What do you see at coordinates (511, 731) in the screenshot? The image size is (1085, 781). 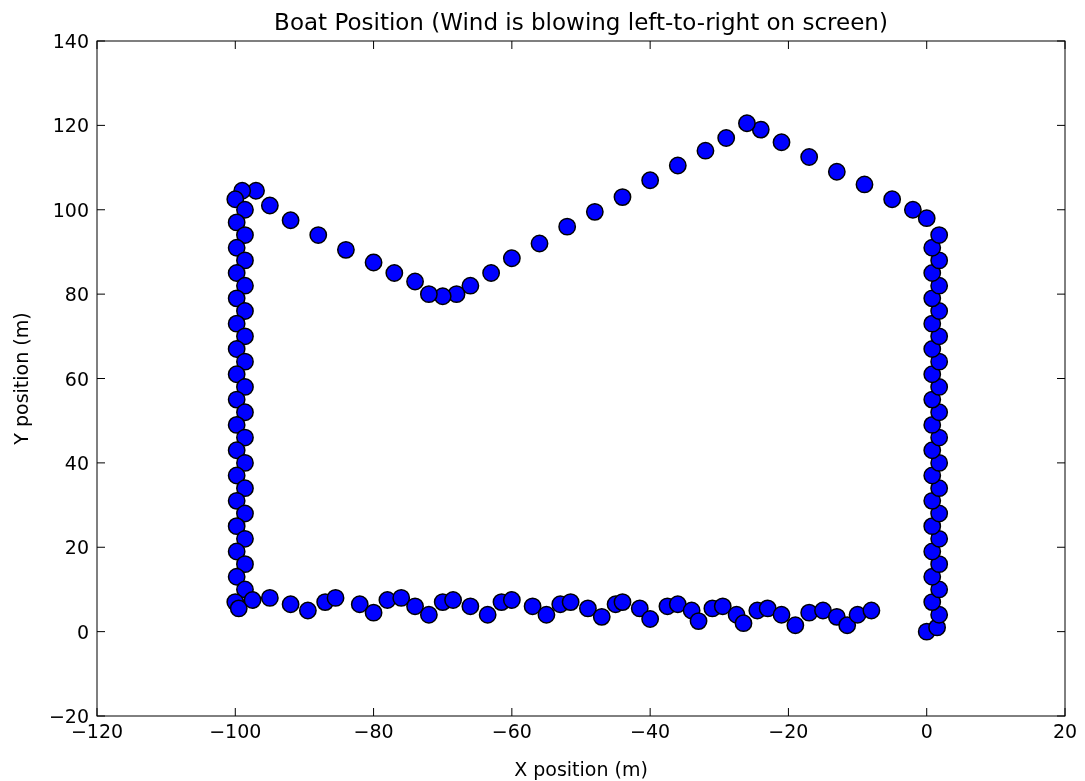 I see `x-tick-label: −60` at bounding box center [511, 731].